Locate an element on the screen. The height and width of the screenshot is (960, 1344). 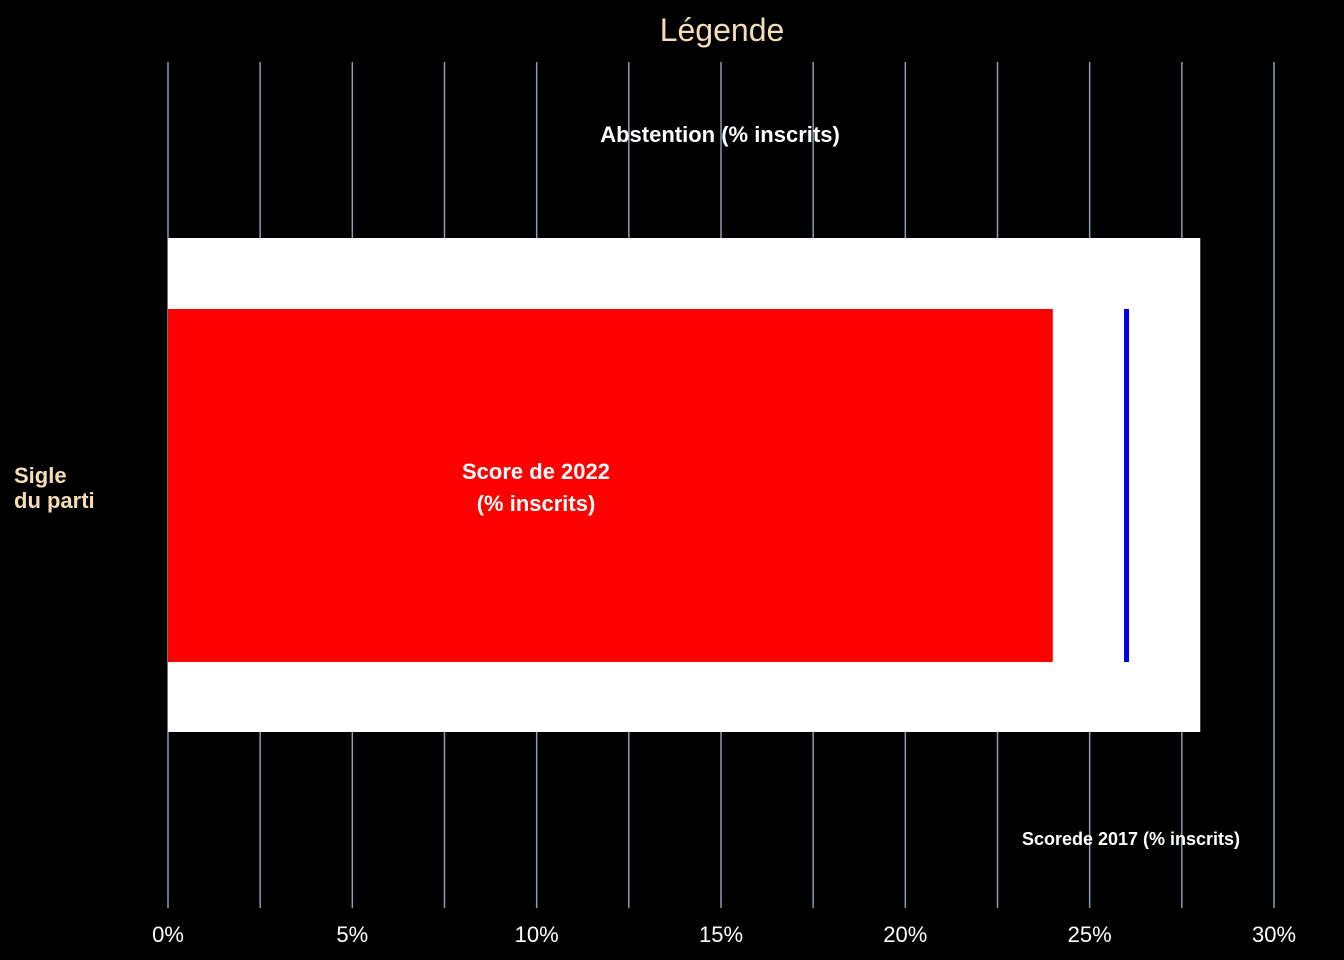
x-tick-label: 20% is located at coordinates (905, 934).